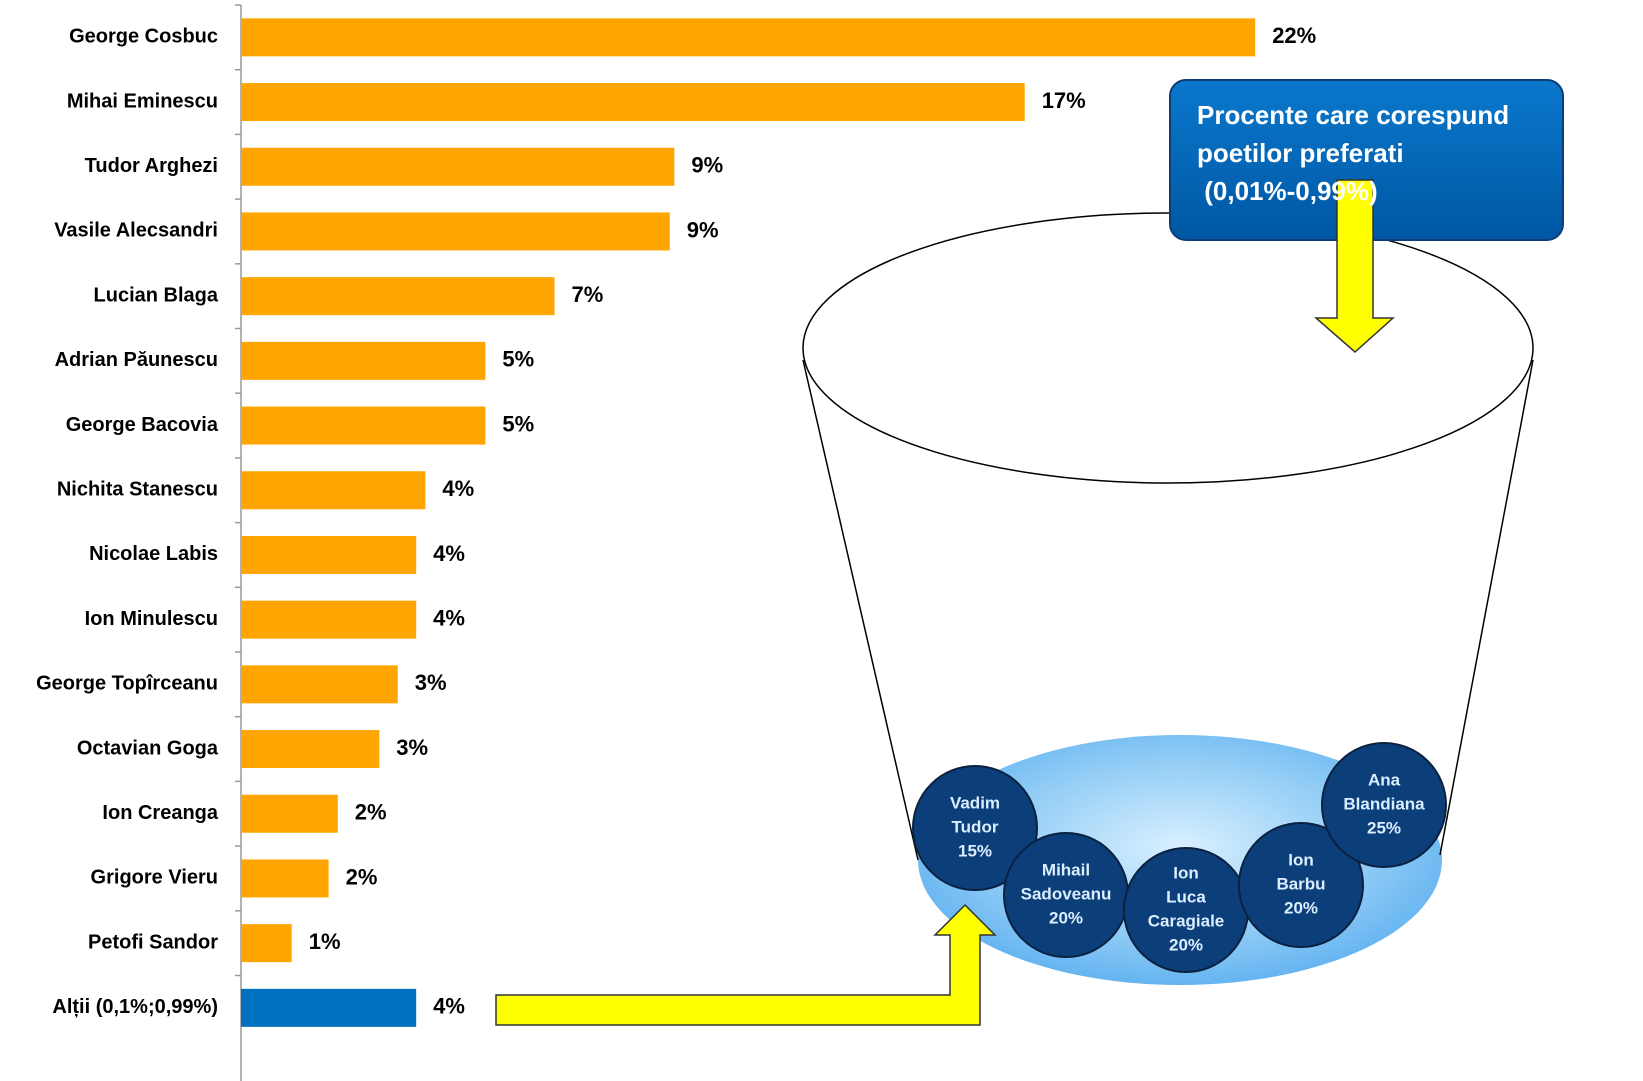  Describe the element at coordinates (154, 878) in the screenshot. I see `category-label: Grigore Vieru` at that location.